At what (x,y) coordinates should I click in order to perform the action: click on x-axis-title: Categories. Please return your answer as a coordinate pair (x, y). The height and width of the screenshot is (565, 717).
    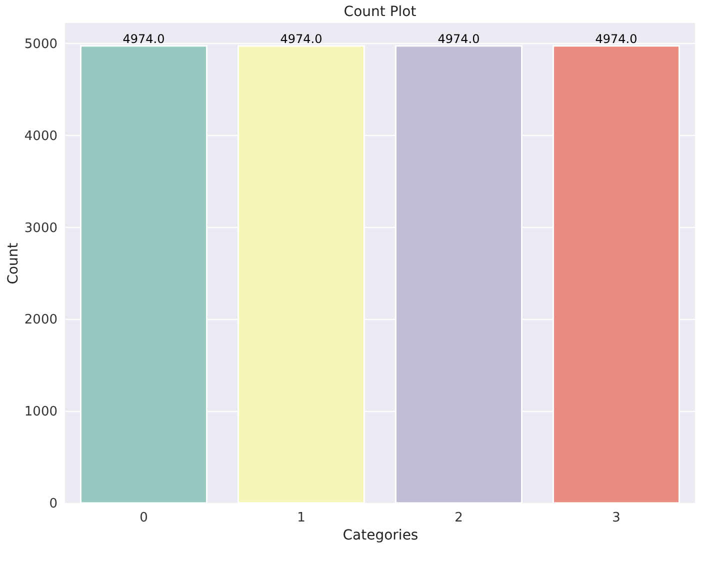
    Looking at the image, I should click on (380, 536).